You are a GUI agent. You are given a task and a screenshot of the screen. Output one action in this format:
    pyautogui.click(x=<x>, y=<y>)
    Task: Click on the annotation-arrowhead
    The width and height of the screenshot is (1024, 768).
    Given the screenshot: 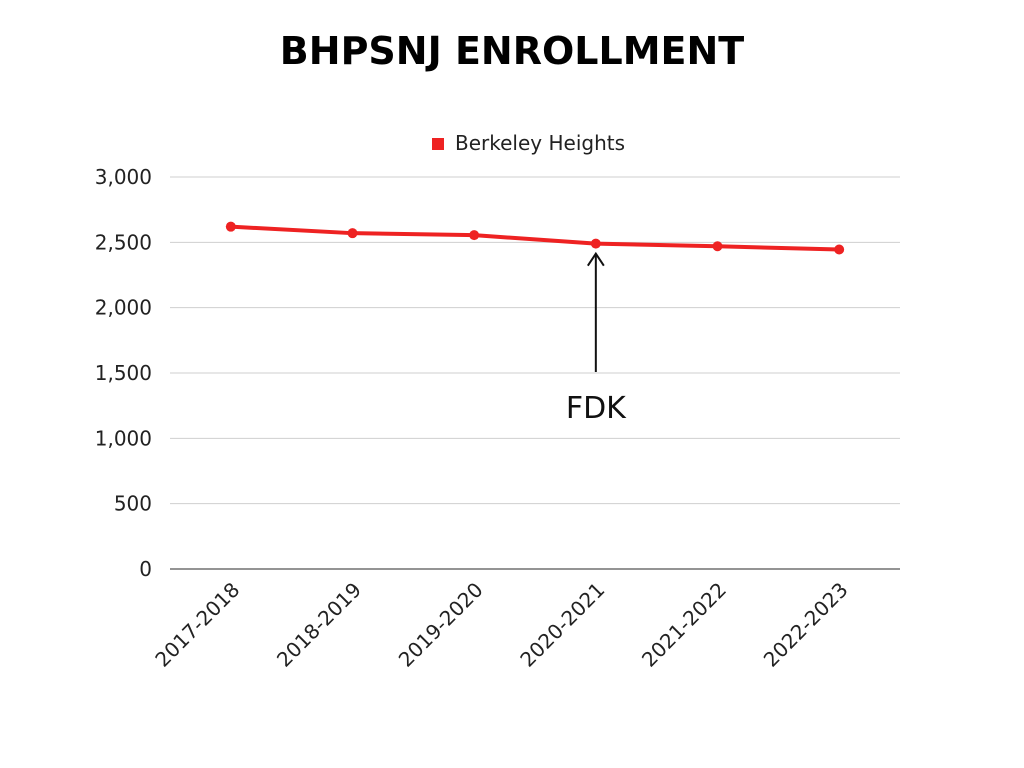 What is the action you would take?
    pyautogui.click(x=596, y=259)
    